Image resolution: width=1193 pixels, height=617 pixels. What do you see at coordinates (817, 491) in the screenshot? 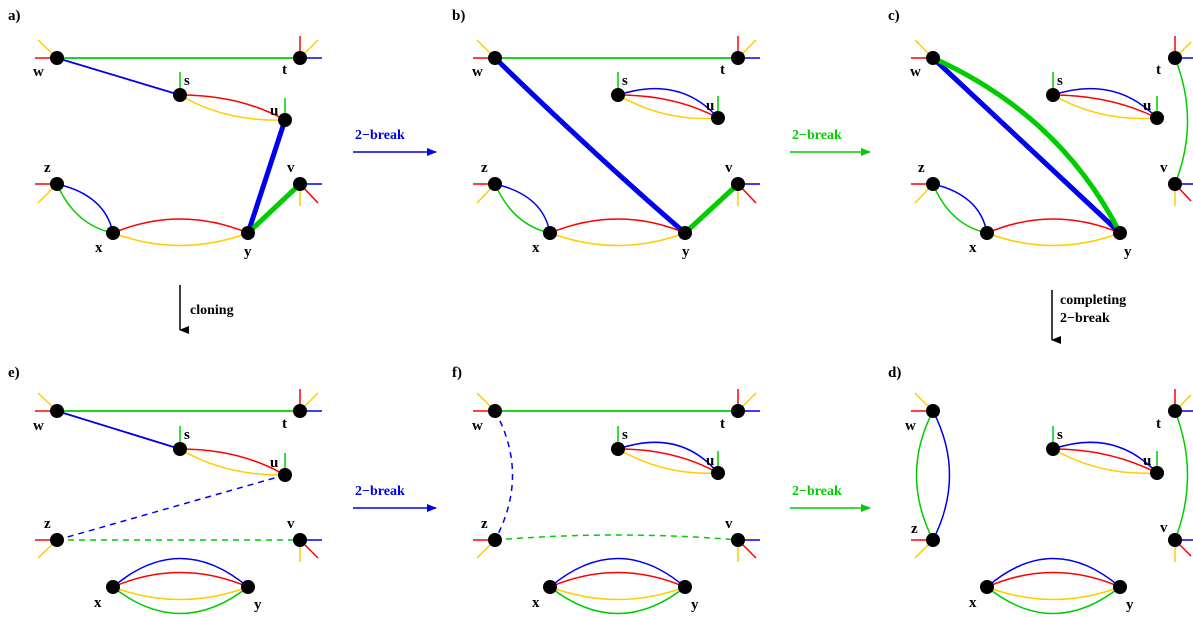
I see `op-label-f-to-d: 2−break` at bounding box center [817, 491].